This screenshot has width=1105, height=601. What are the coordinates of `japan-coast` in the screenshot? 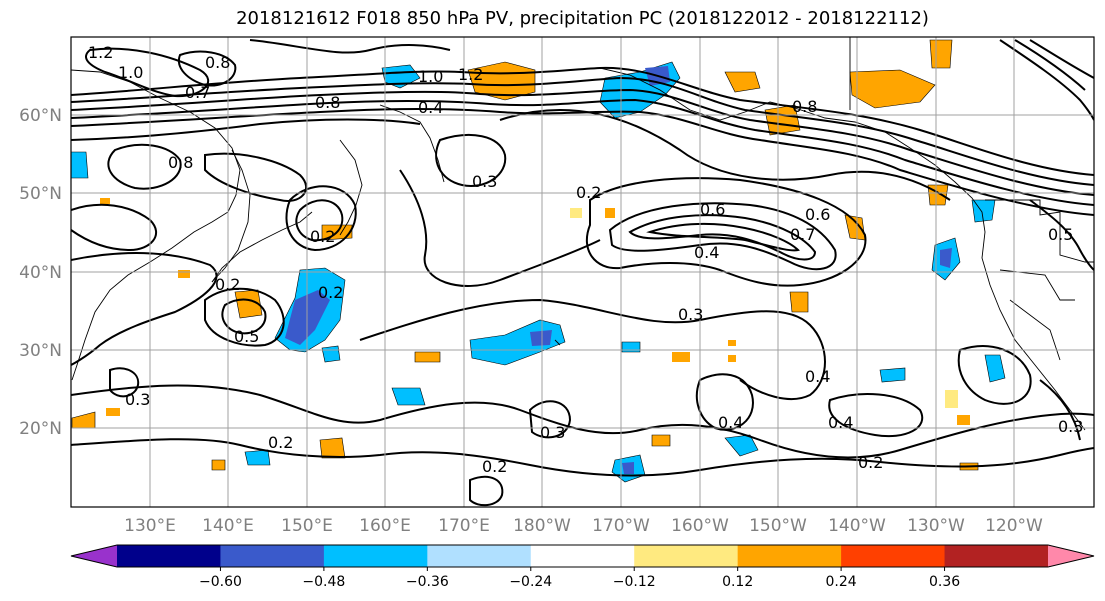 It's located at (262, 247).